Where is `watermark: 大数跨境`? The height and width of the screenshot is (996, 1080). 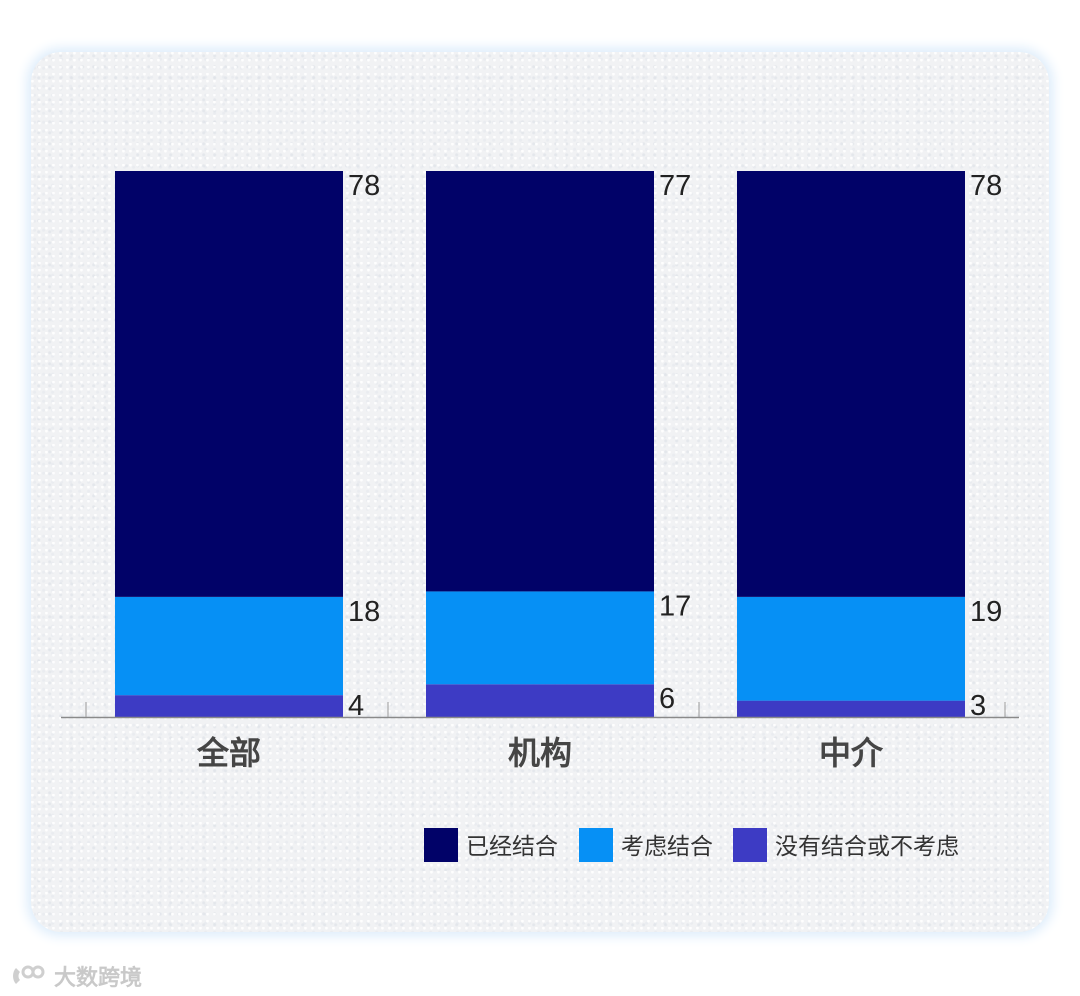 watermark: 大数跨境 is located at coordinates (76, 976).